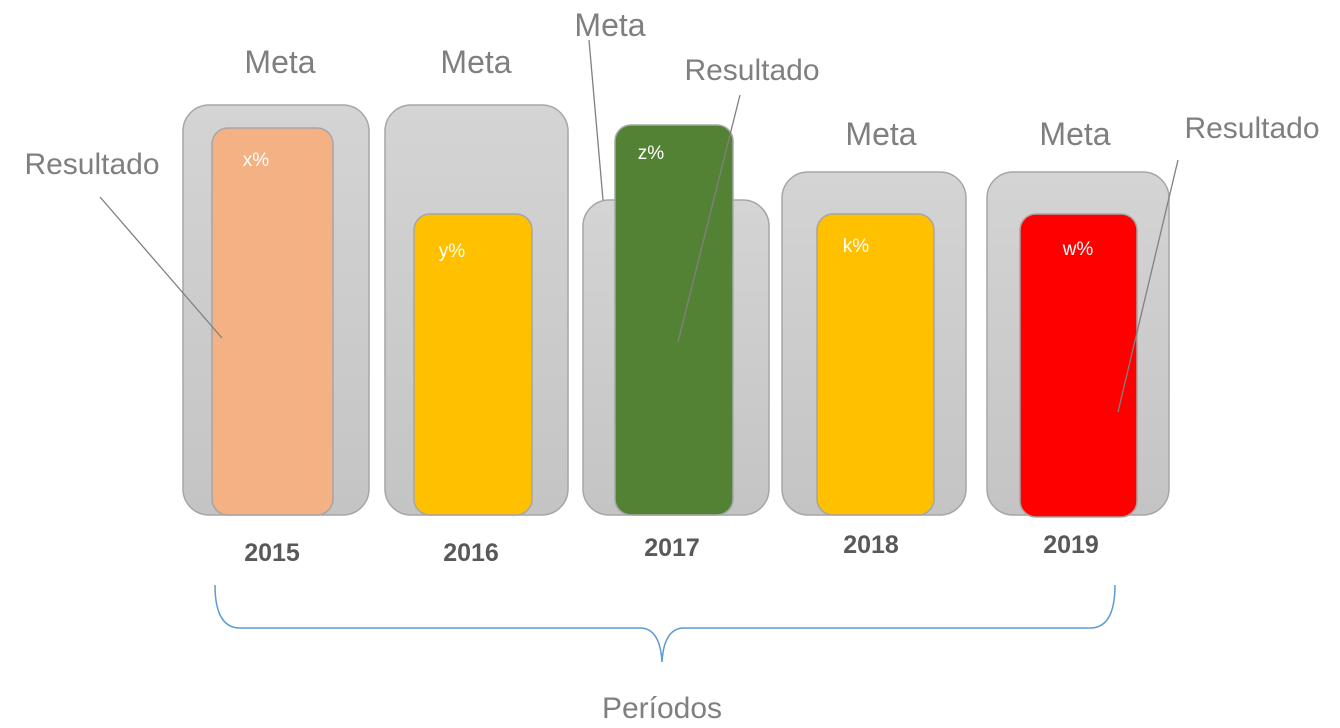 Image resolution: width=1340 pixels, height=728 pixels. Describe the element at coordinates (871, 545) in the screenshot. I see `year-label: 2018` at that location.